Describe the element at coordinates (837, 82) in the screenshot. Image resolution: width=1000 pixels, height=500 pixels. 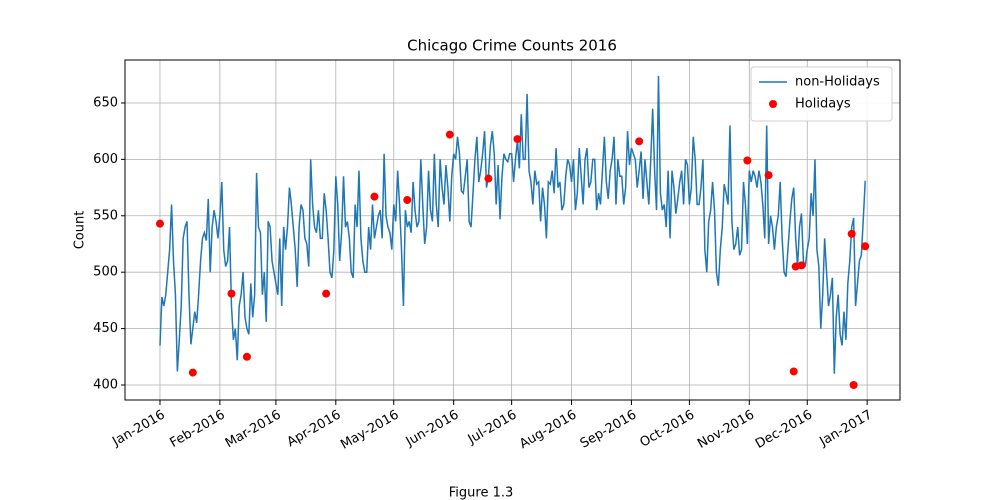
I see `legend-label: non-Holidays` at that location.